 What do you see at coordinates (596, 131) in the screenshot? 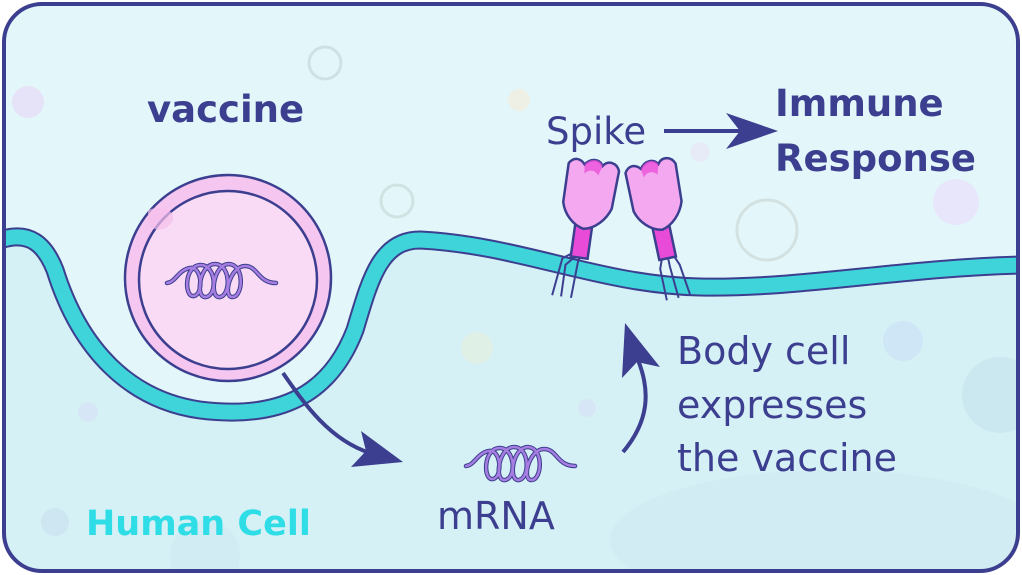
I see `label-spike: Spike` at bounding box center [596, 131].